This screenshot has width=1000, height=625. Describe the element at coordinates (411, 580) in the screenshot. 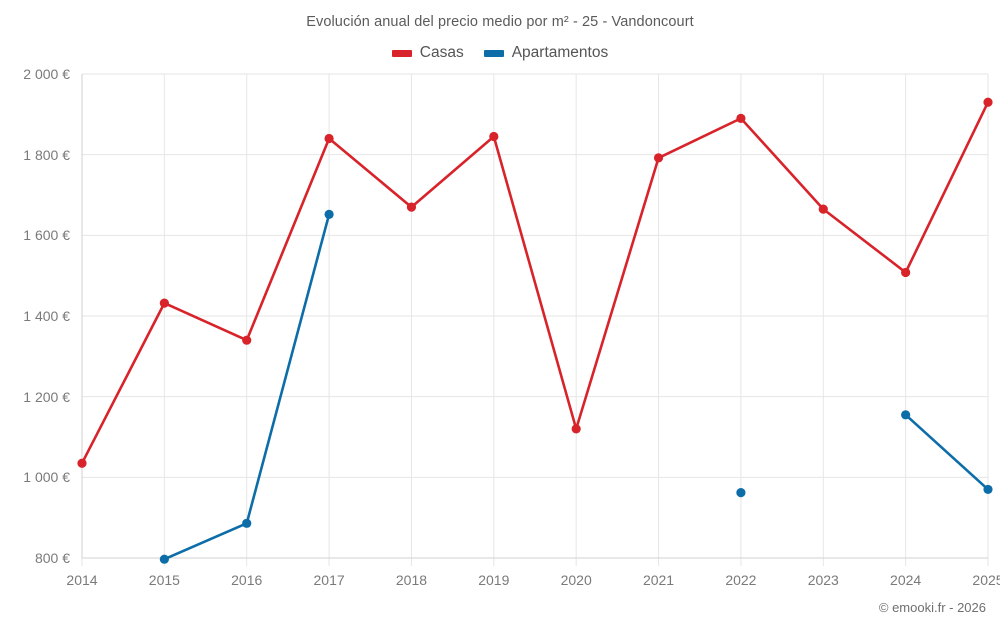

I see `x-tick-label: 2018` at that location.